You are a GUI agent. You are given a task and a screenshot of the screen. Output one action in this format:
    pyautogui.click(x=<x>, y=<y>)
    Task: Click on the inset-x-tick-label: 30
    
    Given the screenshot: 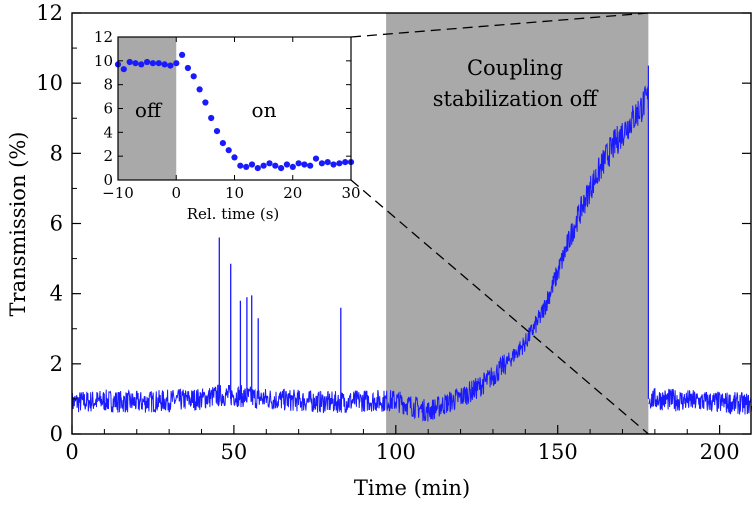 What is the action you would take?
    pyautogui.click(x=350, y=193)
    